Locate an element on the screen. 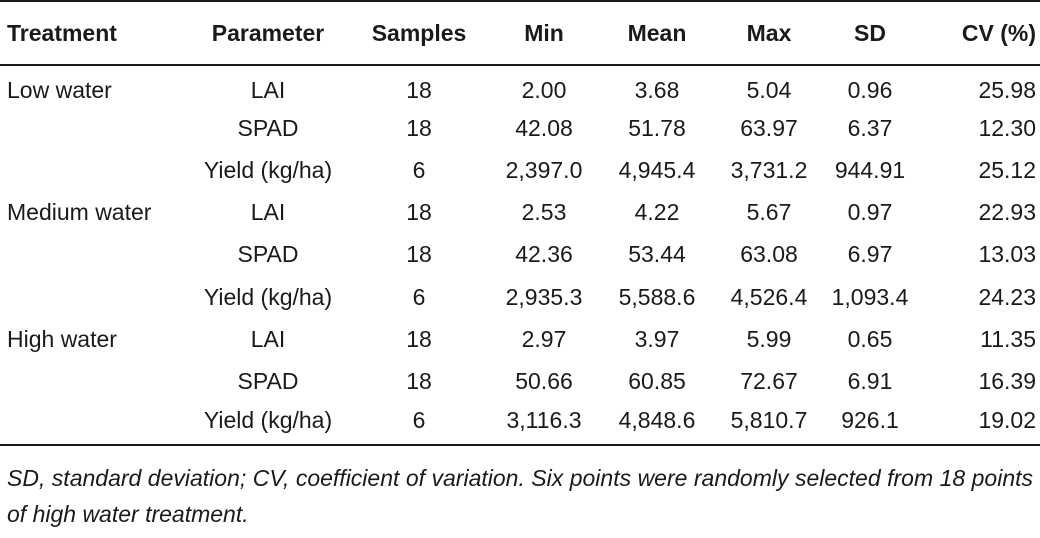 This screenshot has width=1040, height=538. cell-mean: 5,588.6 is located at coordinates (657, 296).